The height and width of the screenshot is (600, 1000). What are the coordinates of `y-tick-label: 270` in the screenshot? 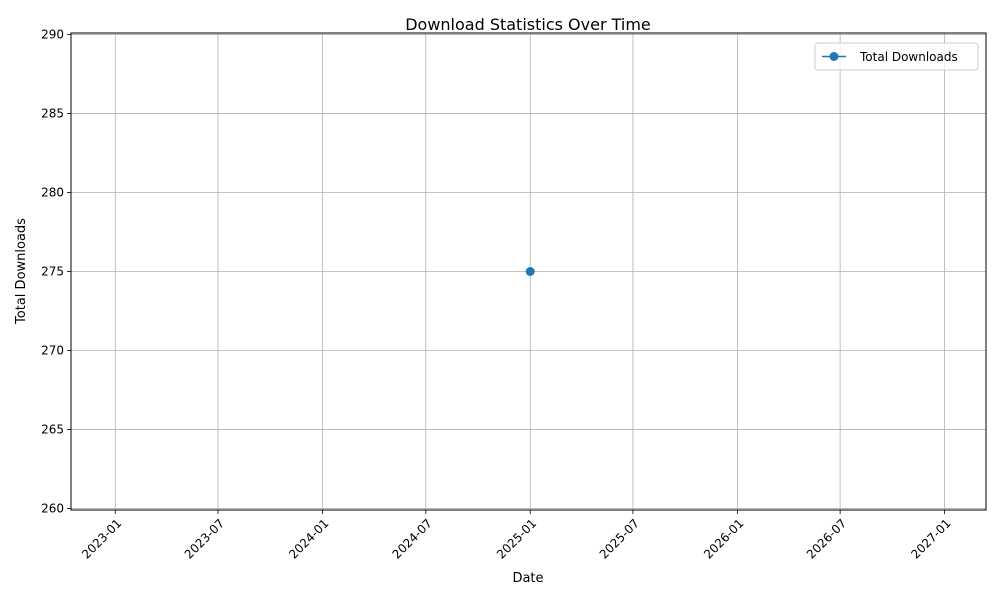 It's located at (52, 350).